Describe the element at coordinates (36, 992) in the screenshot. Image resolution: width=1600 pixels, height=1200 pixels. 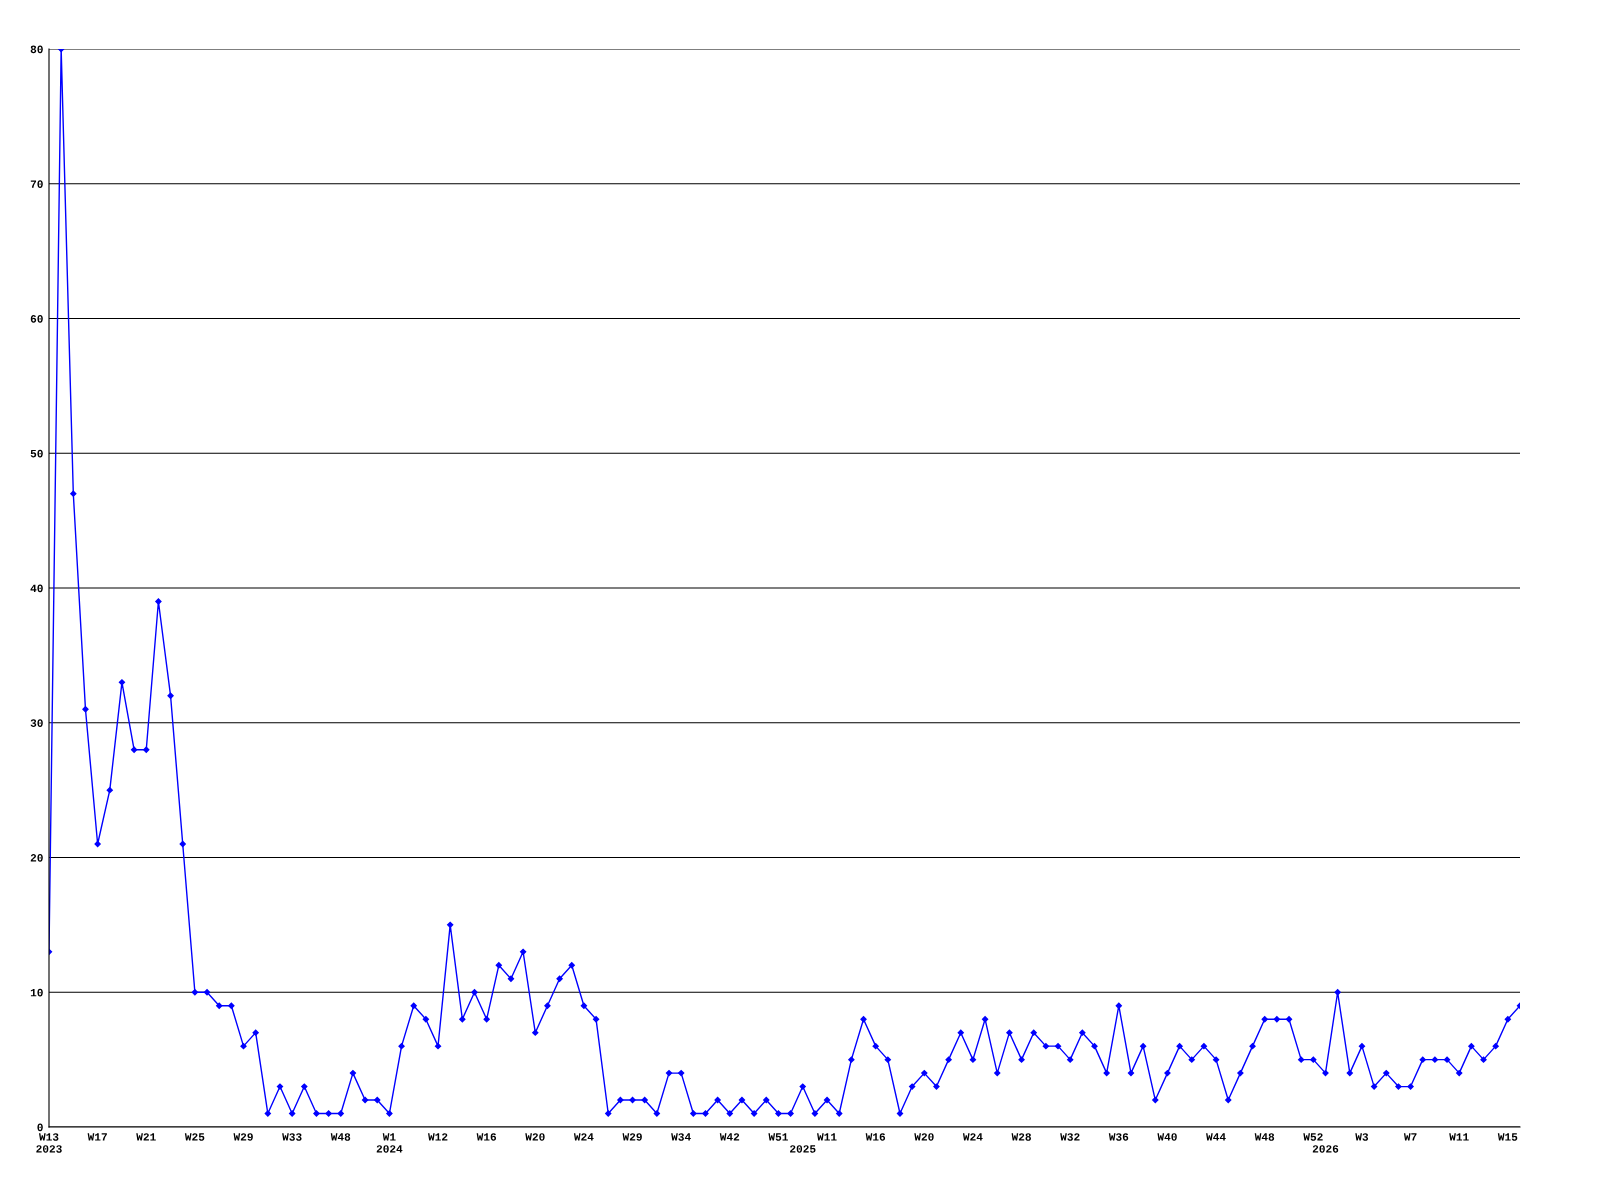
I see `y-tick-label: 10` at that location.